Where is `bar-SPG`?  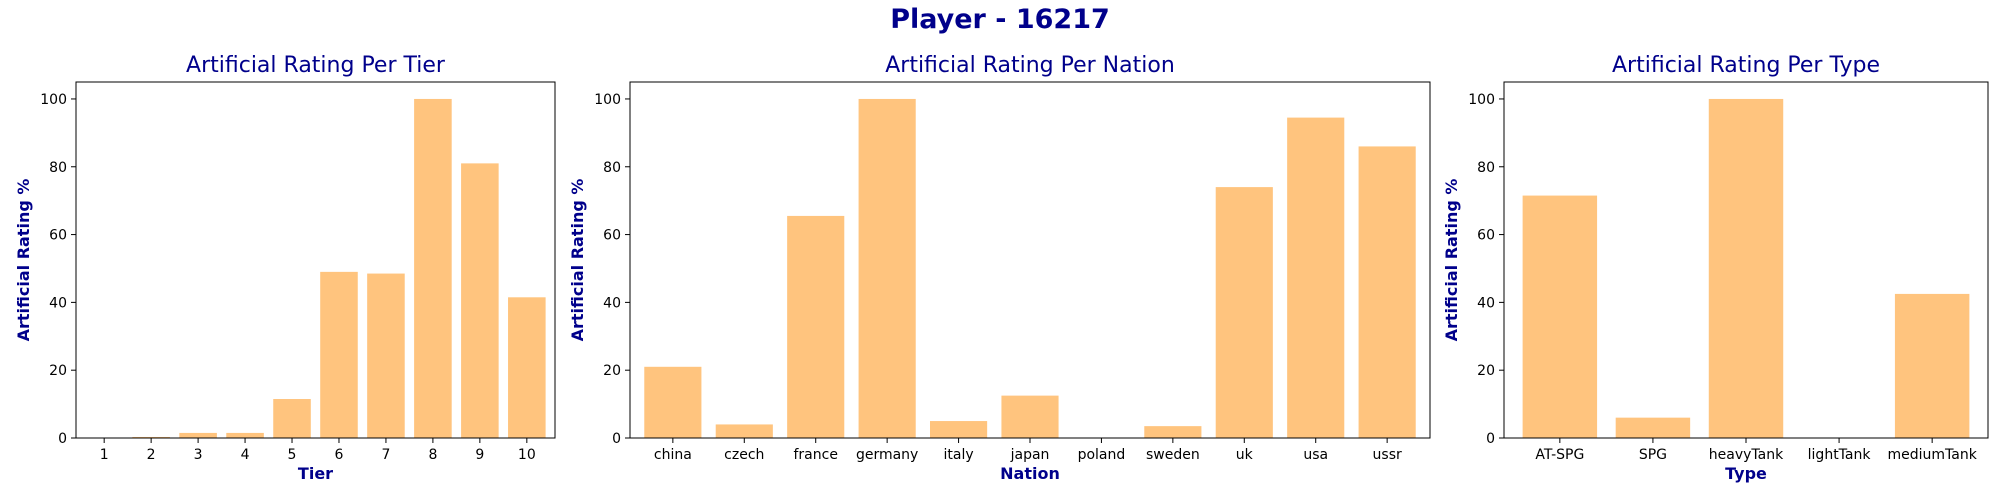 bar-SPG is located at coordinates (1653, 427).